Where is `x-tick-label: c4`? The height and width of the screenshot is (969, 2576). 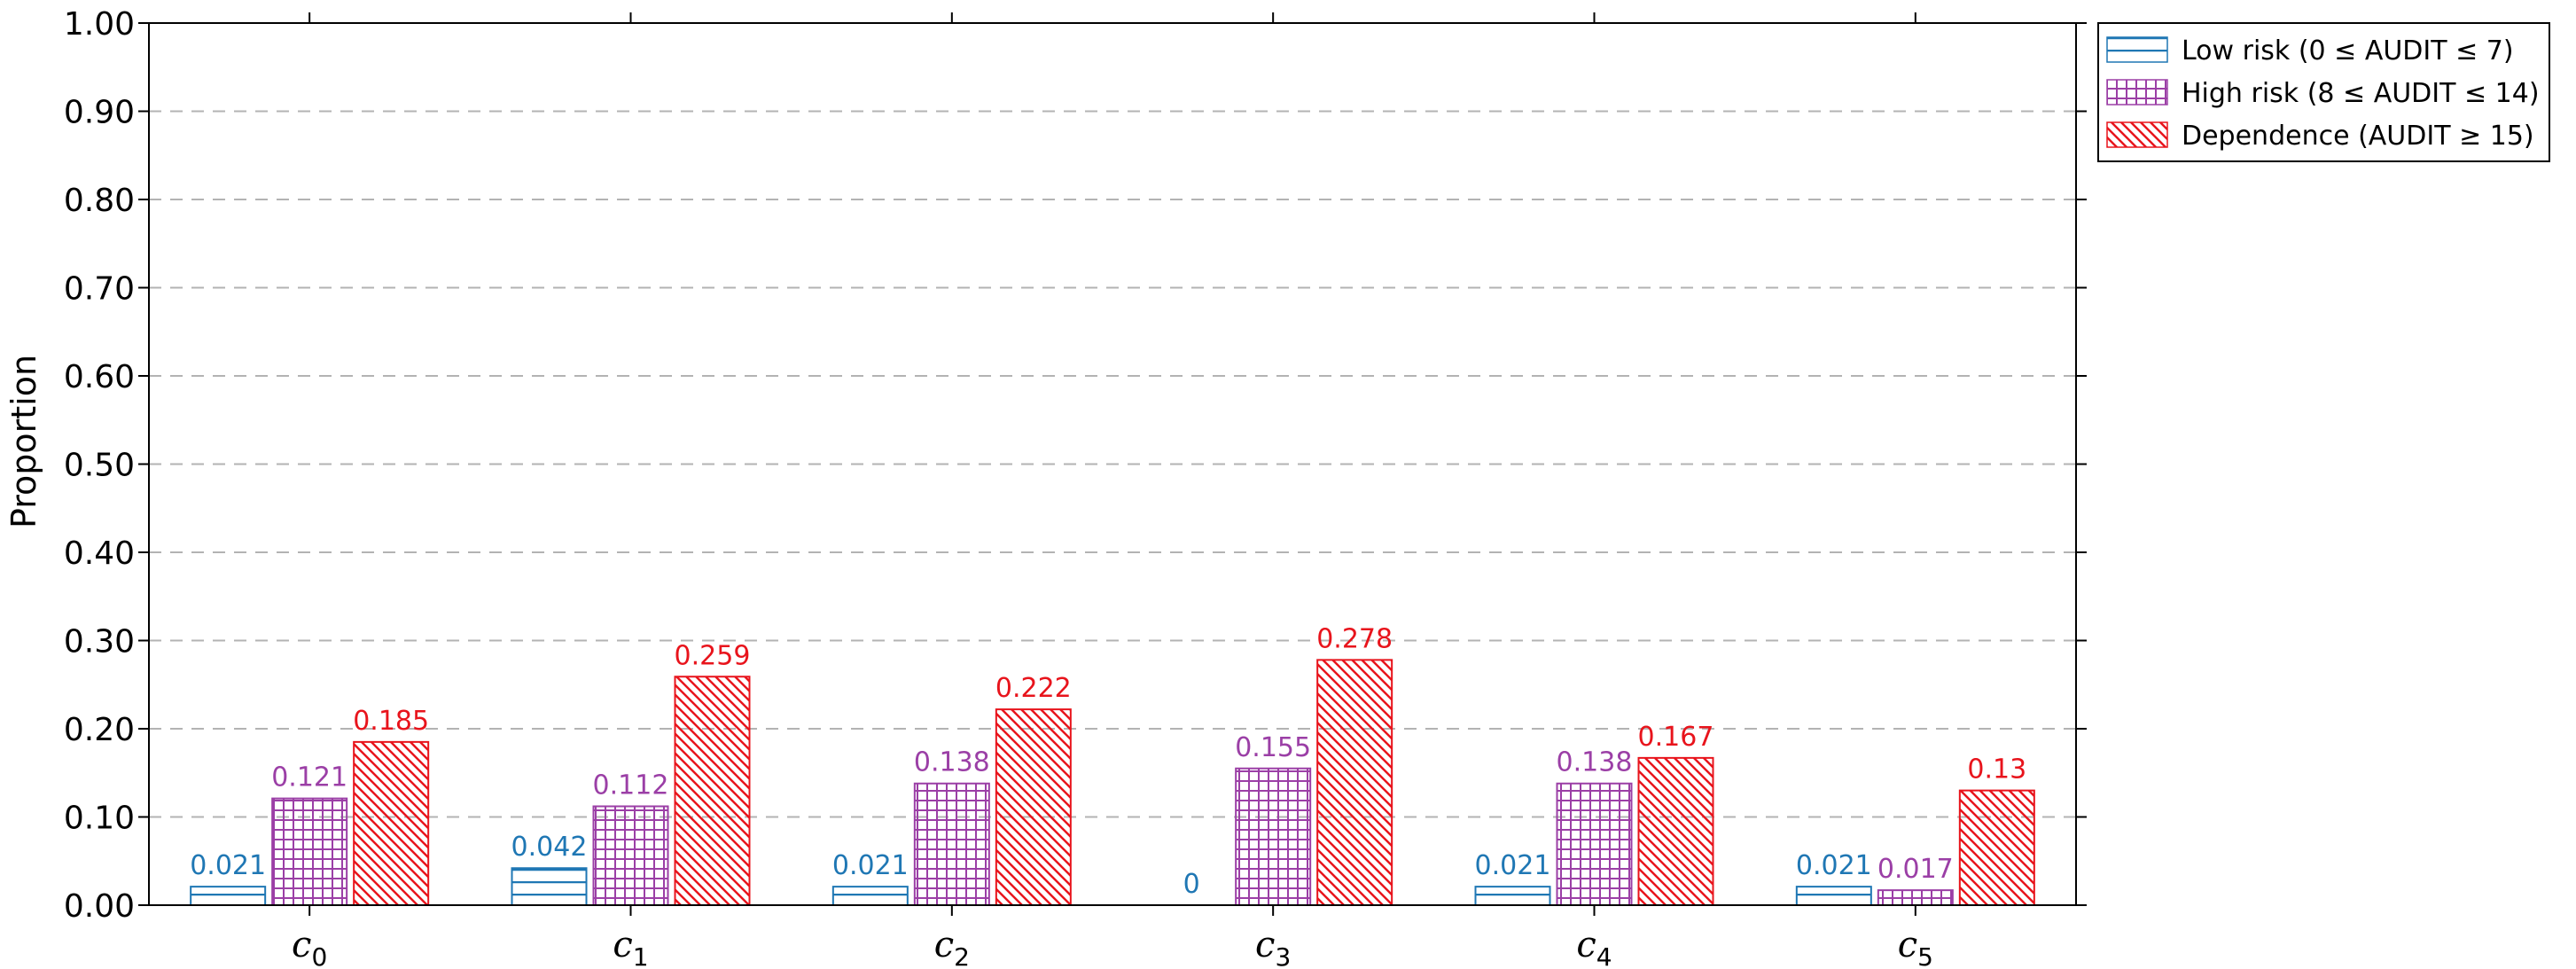 x-tick-label: c4 is located at coordinates (1594, 947).